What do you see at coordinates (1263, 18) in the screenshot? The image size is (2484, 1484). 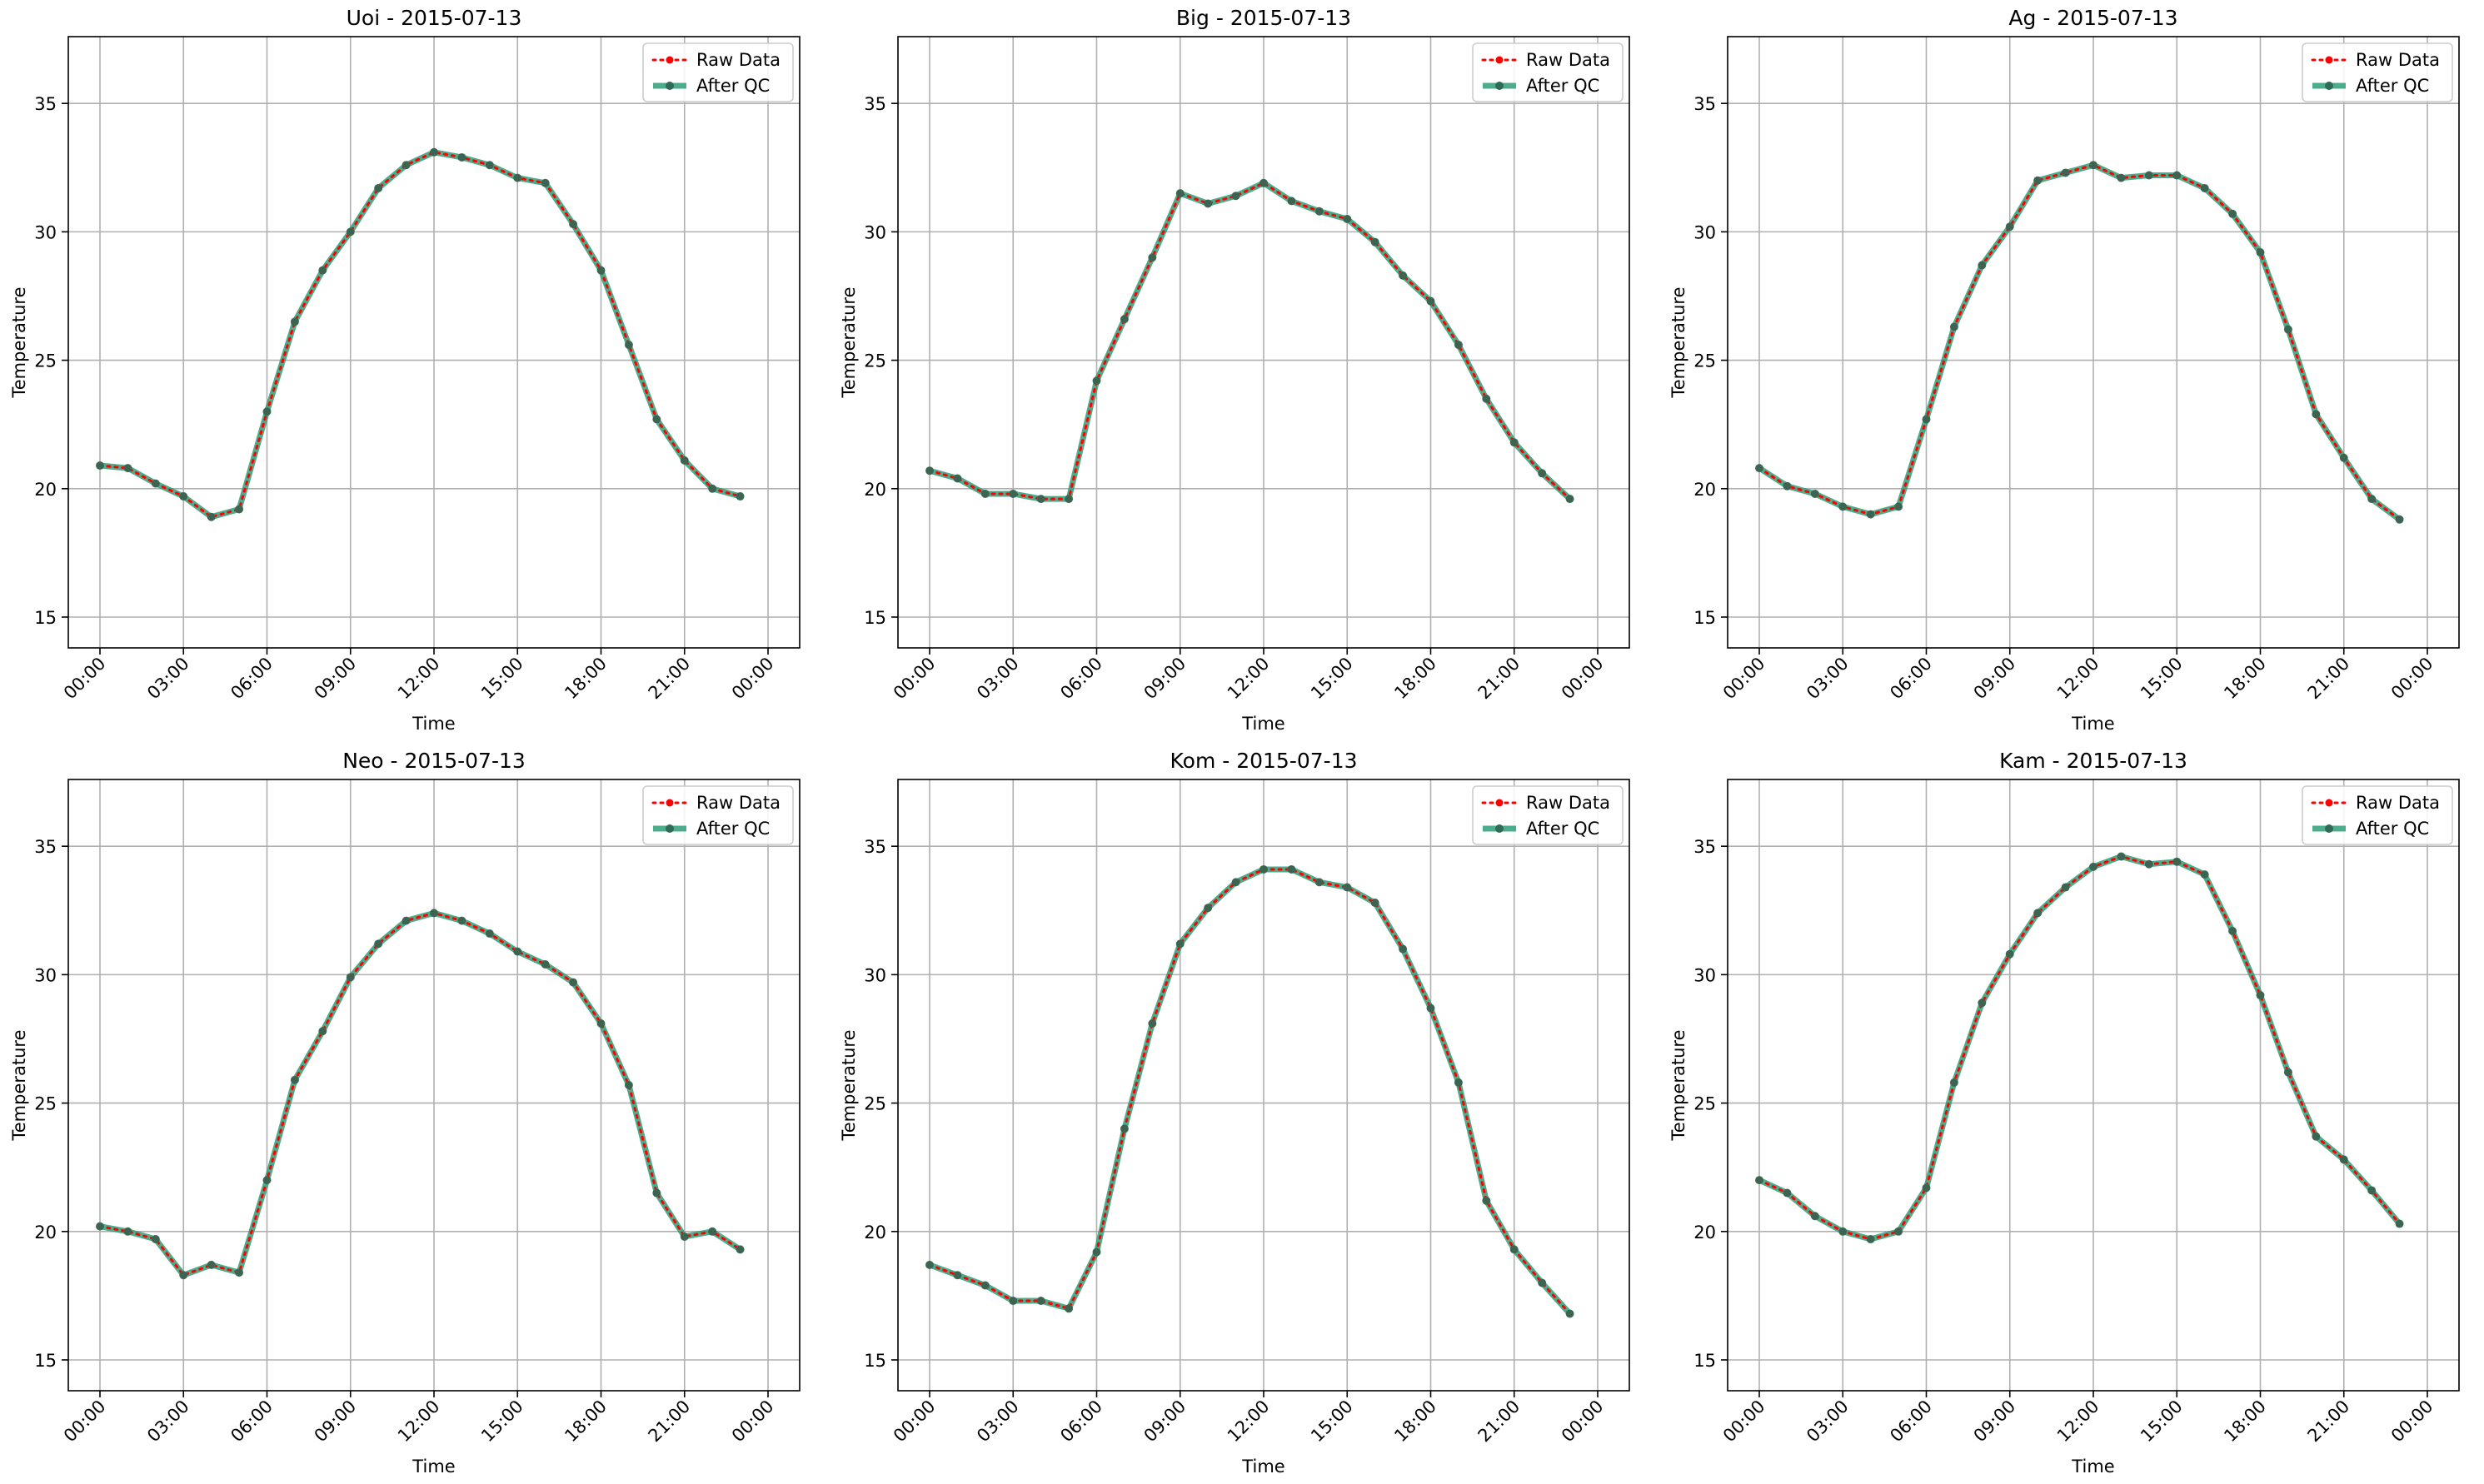 I see `panel-title: Big - 2015-07-13` at bounding box center [1263, 18].